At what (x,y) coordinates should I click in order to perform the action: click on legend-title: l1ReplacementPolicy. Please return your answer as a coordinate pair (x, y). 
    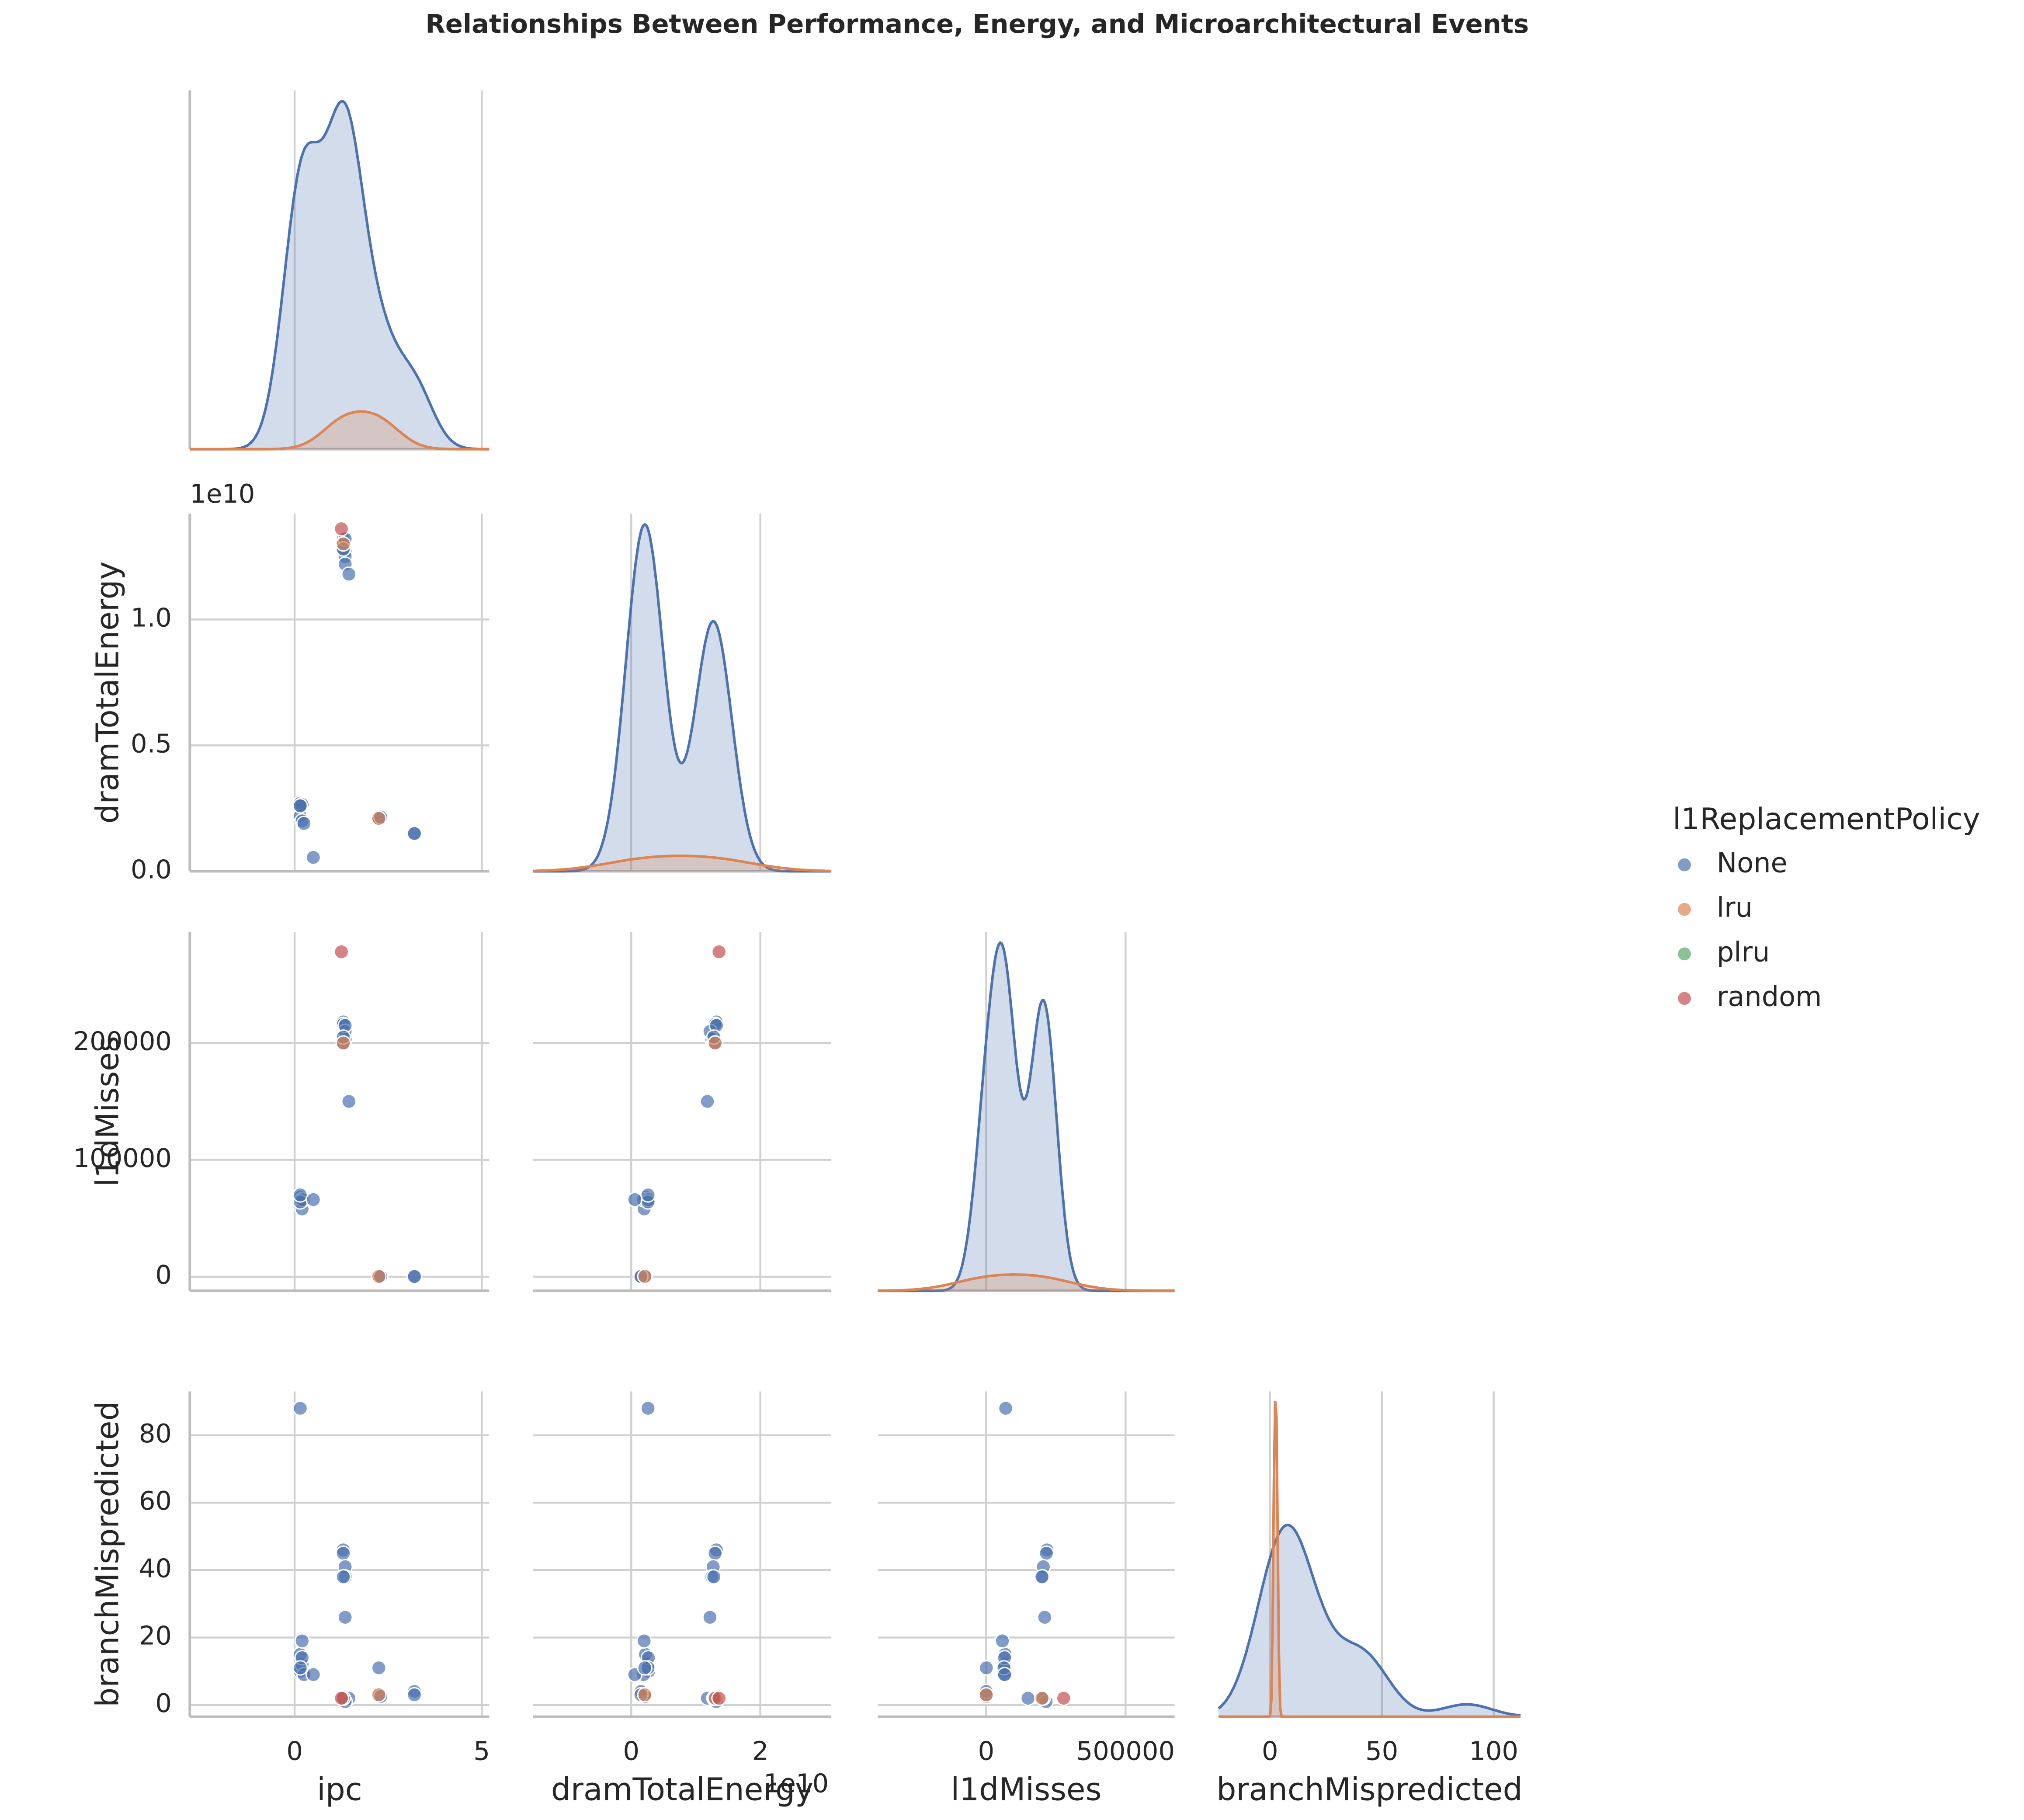
    Looking at the image, I should click on (1826, 819).